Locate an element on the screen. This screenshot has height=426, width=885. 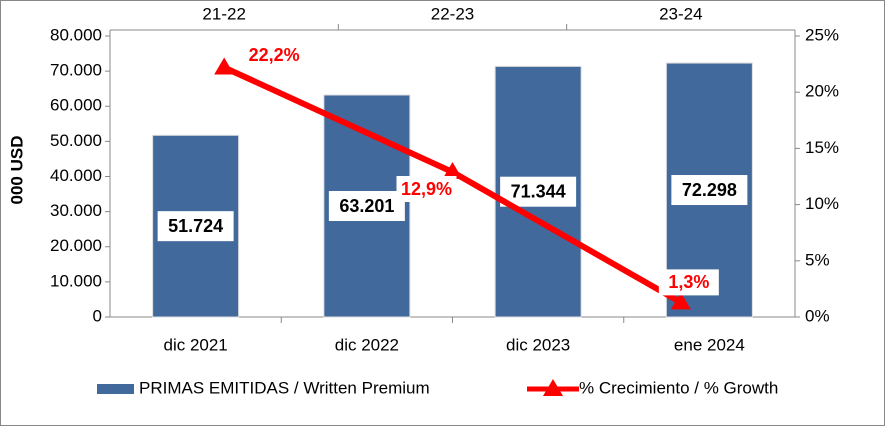
y-tick-label: 30.000 is located at coordinates (76, 210).